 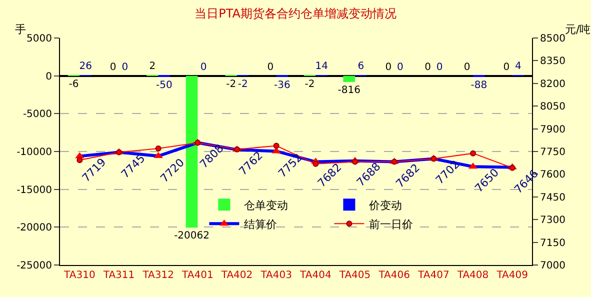 I want to click on x-tick-label: TA312, so click(x=158, y=275).